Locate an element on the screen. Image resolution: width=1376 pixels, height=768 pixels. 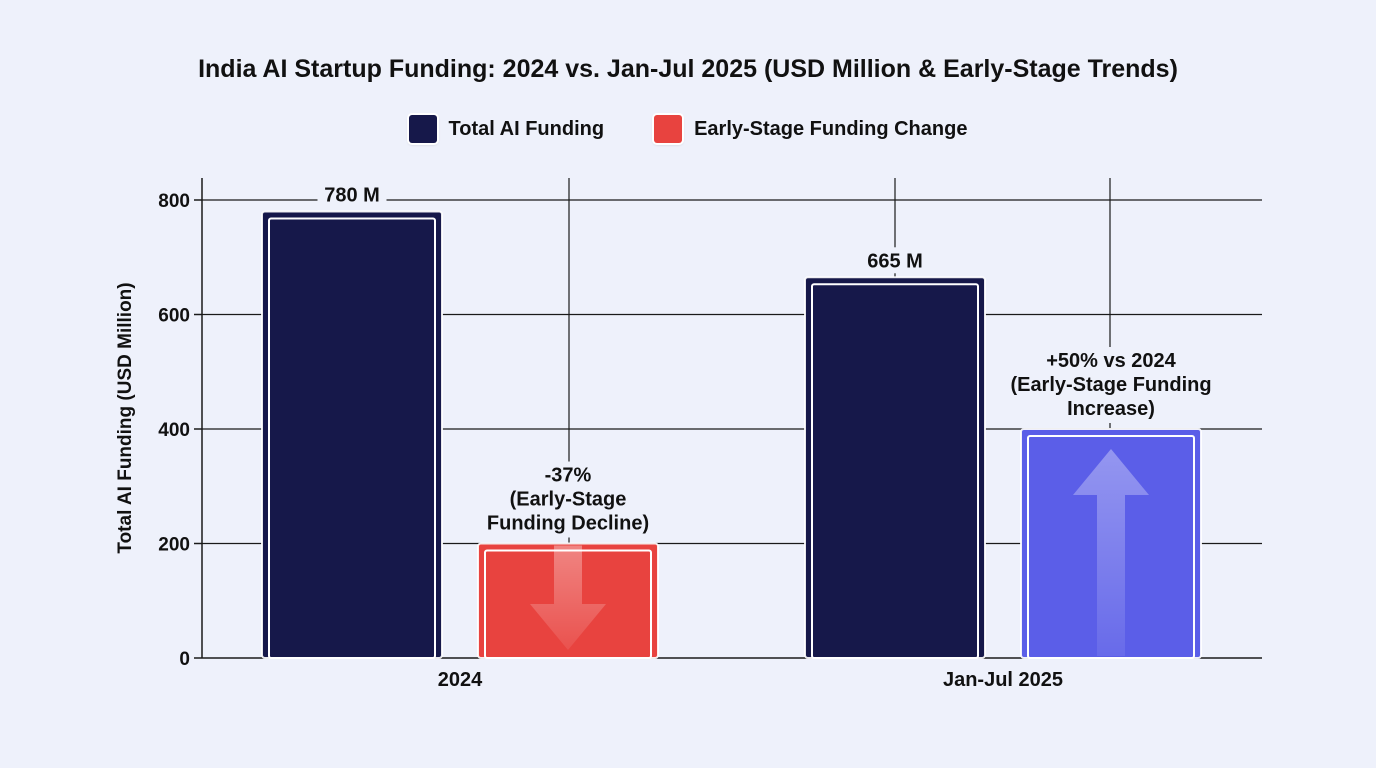
annotation-text: +50% vs 2024 is located at coordinates (1111, 361).